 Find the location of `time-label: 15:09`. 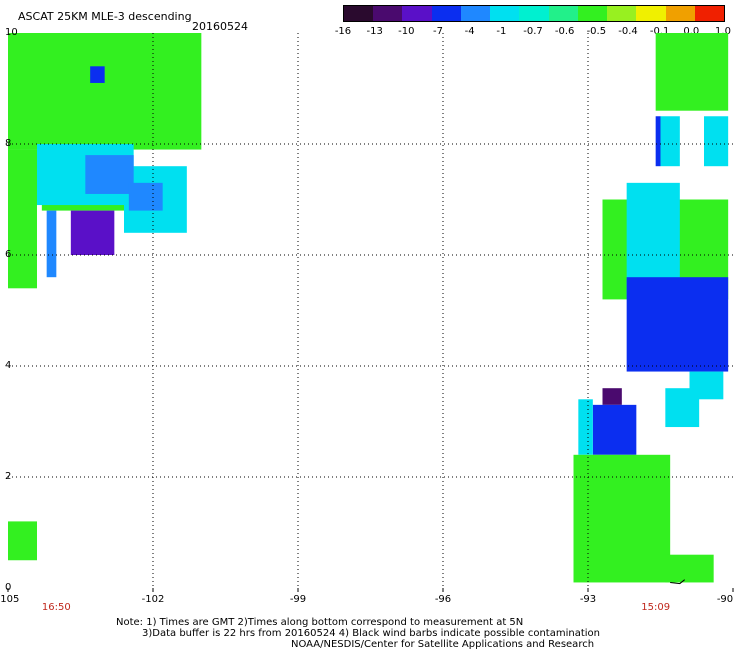

time-label: 15:09 is located at coordinates (656, 607).